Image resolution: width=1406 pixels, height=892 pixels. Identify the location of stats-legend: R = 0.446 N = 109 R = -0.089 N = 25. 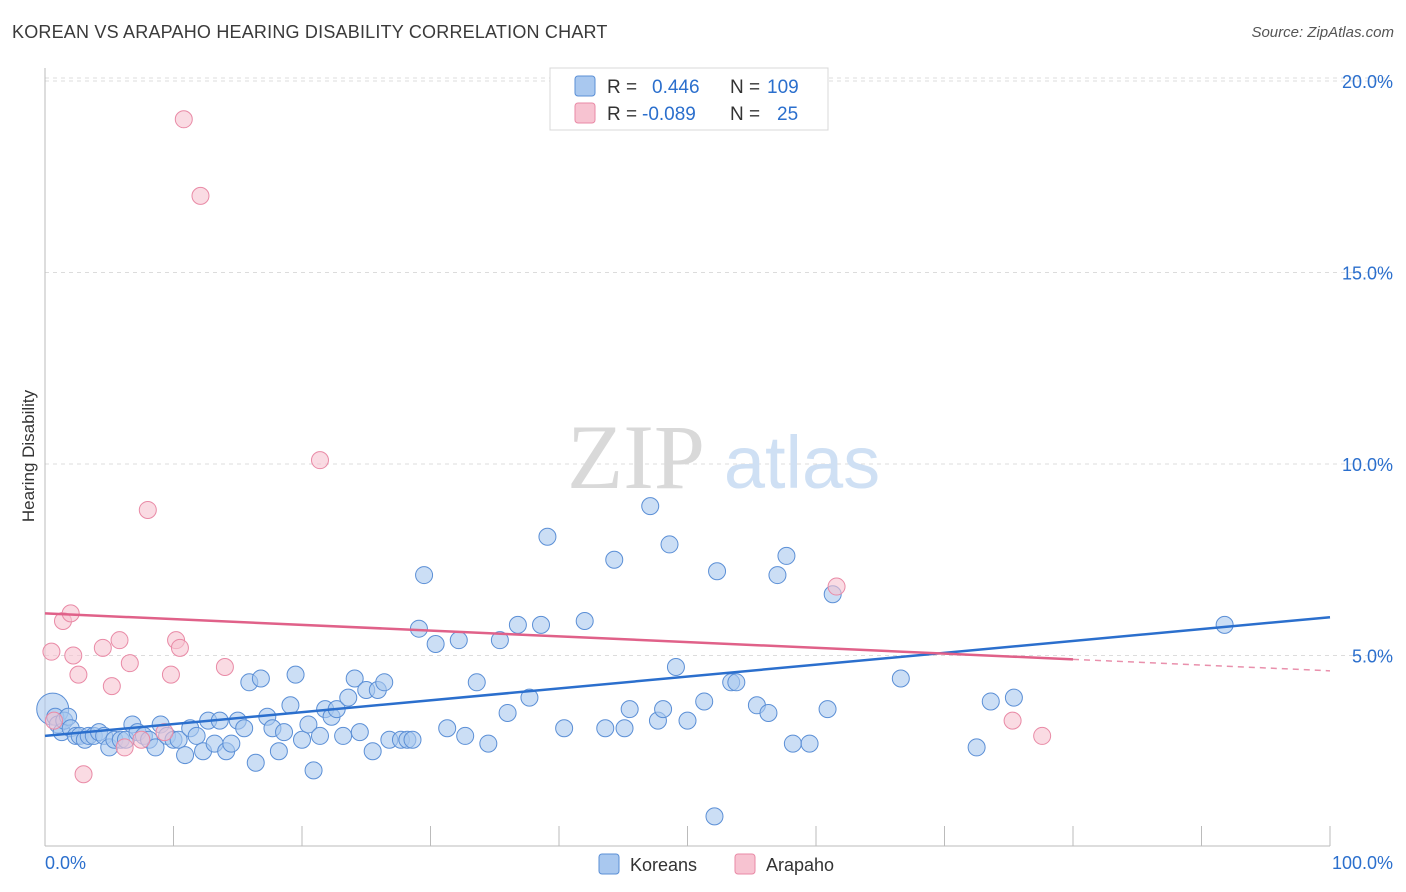
(689, 99).